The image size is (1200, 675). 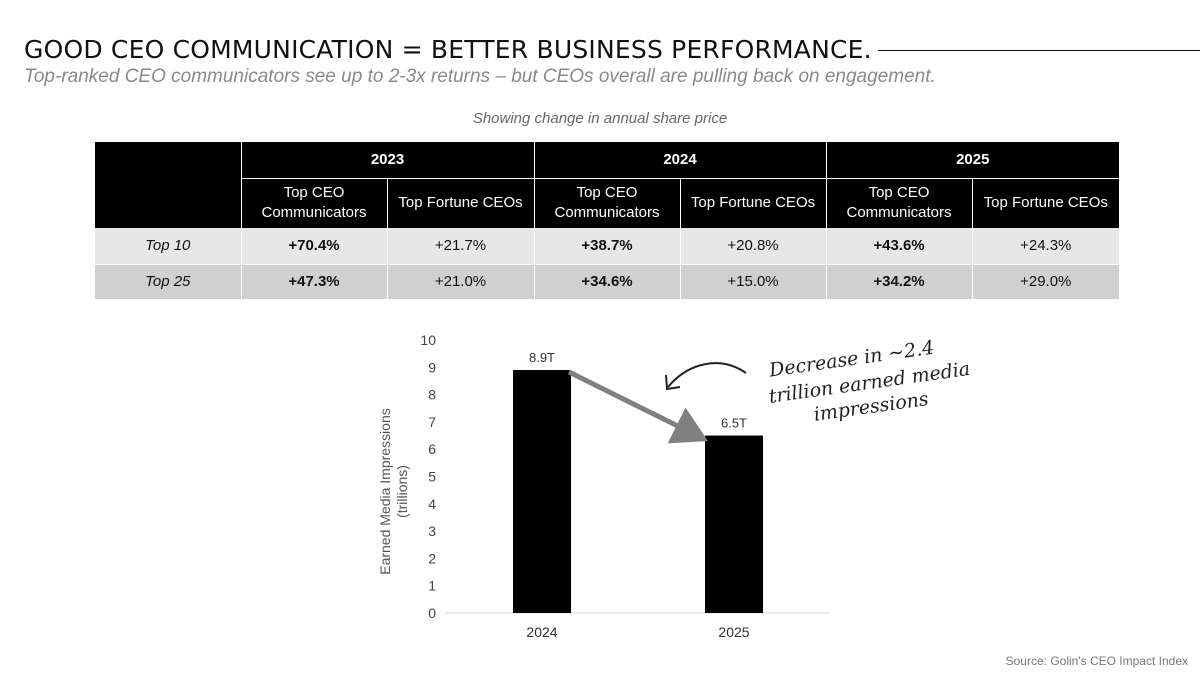 I want to click on table-cell: +43.6%, so click(x=898, y=246).